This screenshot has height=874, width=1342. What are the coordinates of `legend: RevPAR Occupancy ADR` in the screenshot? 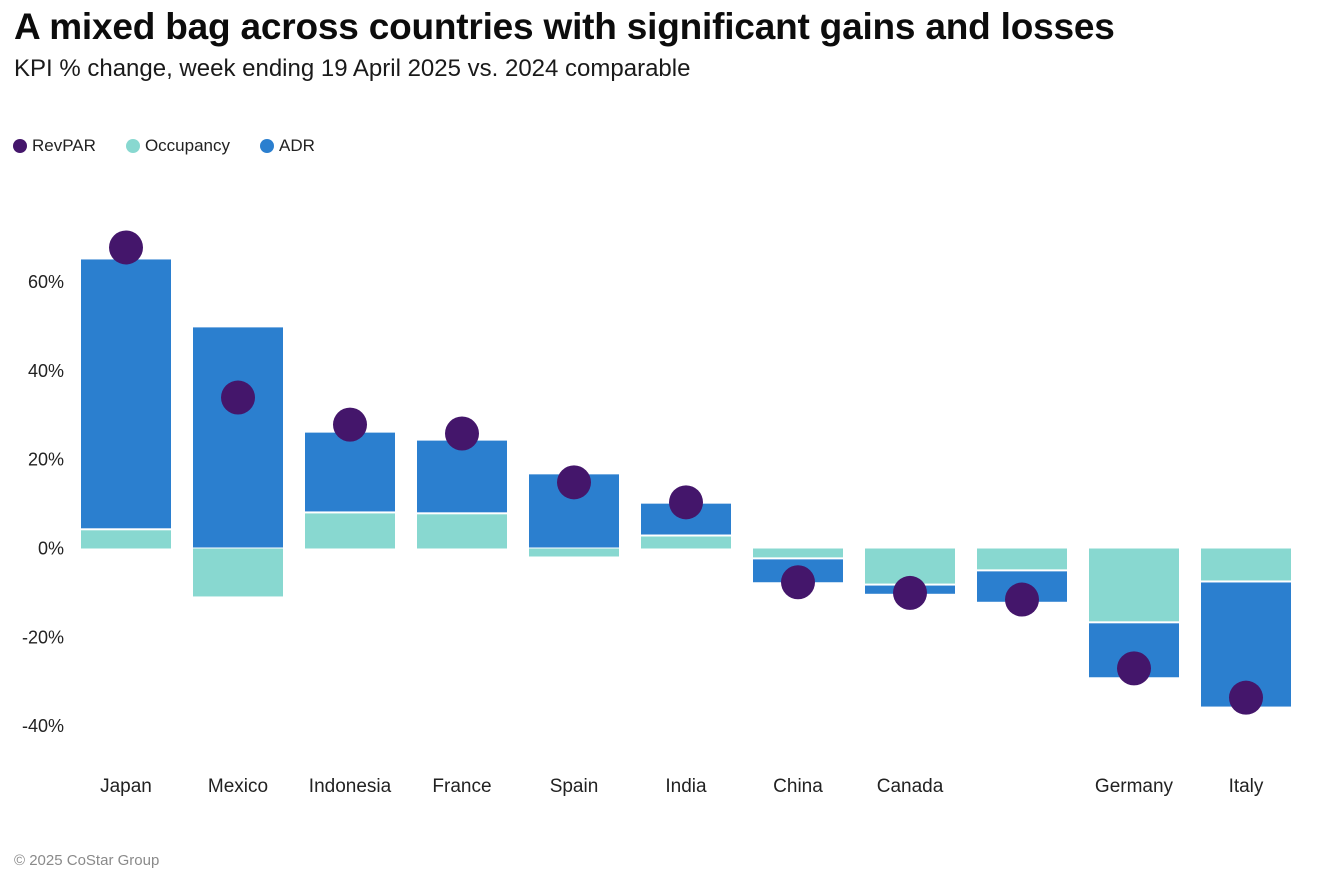 It's located at (179, 146).